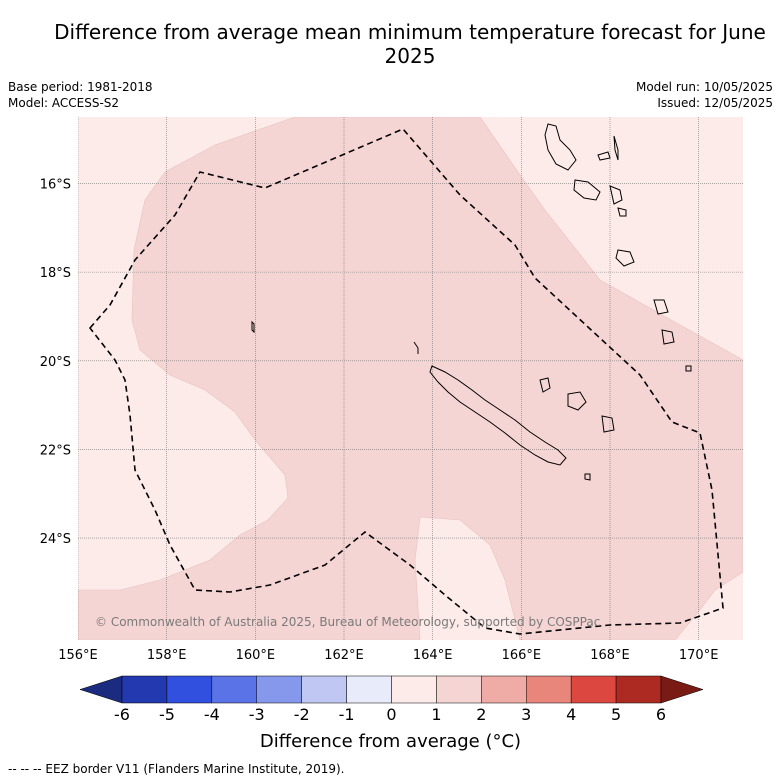 The width and height of the screenshot is (781, 781). I want to click on colorbar-tick-label: 4, so click(571, 714).